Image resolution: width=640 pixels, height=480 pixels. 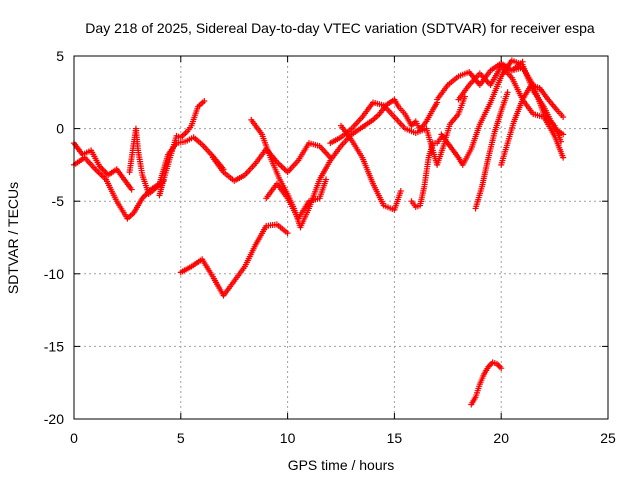 What do you see at coordinates (103, 166) in the screenshot?
I see `series-track-b` at bounding box center [103, 166].